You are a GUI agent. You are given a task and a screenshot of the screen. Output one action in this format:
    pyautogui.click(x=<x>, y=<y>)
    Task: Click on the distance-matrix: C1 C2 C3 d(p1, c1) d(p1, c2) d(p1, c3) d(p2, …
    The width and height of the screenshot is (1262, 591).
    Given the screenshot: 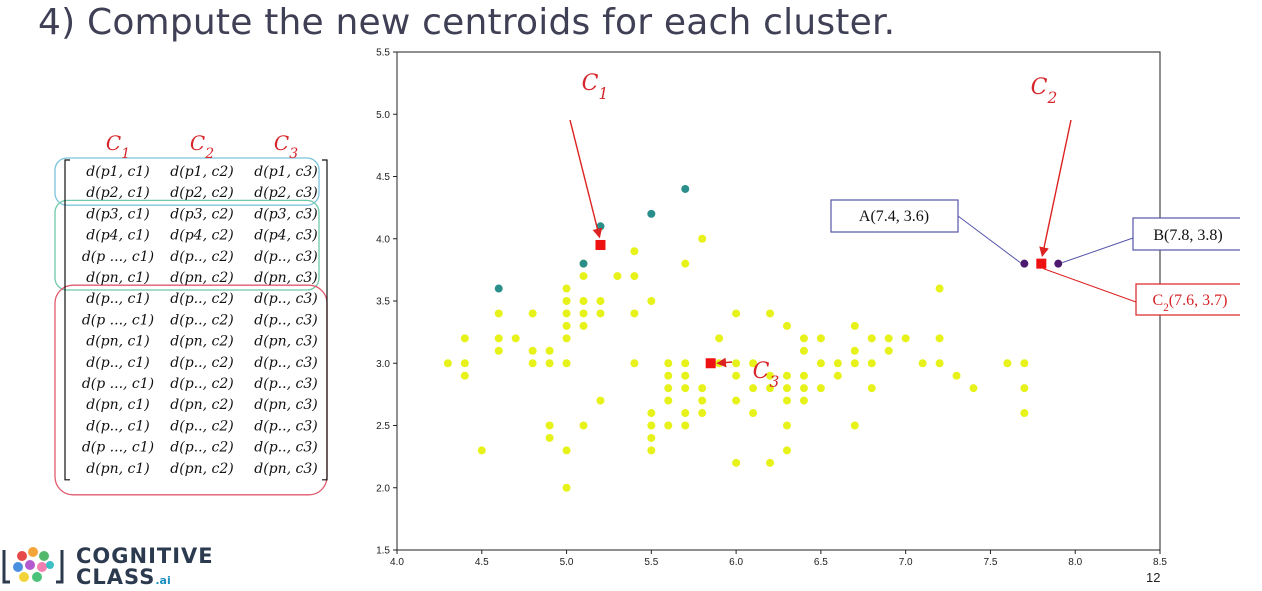 What is the action you would take?
    pyautogui.click(x=191, y=313)
    